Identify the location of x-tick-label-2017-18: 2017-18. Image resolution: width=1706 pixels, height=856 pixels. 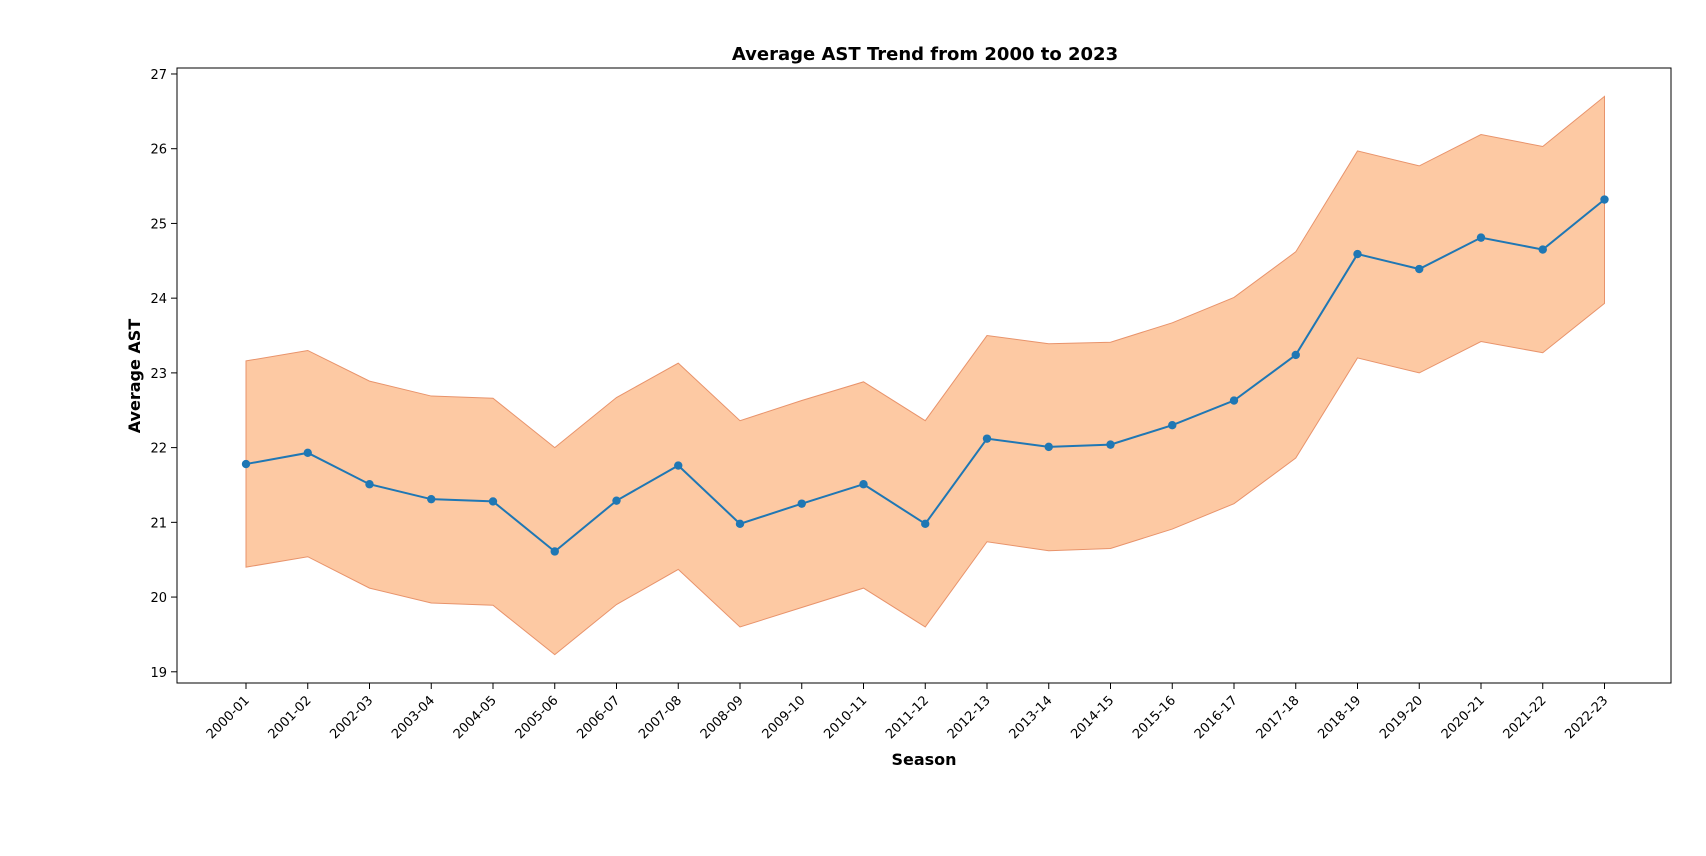
(1278, 717).